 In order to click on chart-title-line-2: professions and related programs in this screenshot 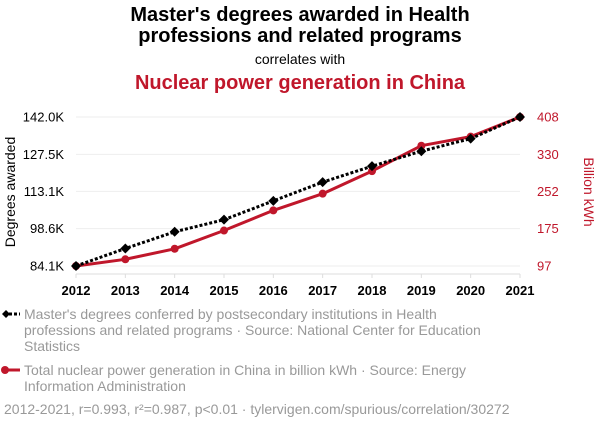, I will do `click(299, 36)`.